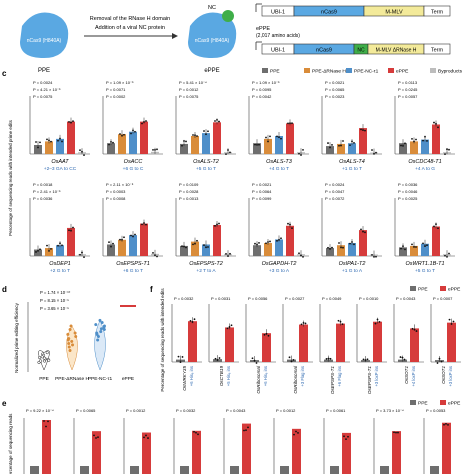 Image resolution: width=474 pixels, height=474 pixels. I want to click on edit-label: +2 G to T, so click(60, 271).